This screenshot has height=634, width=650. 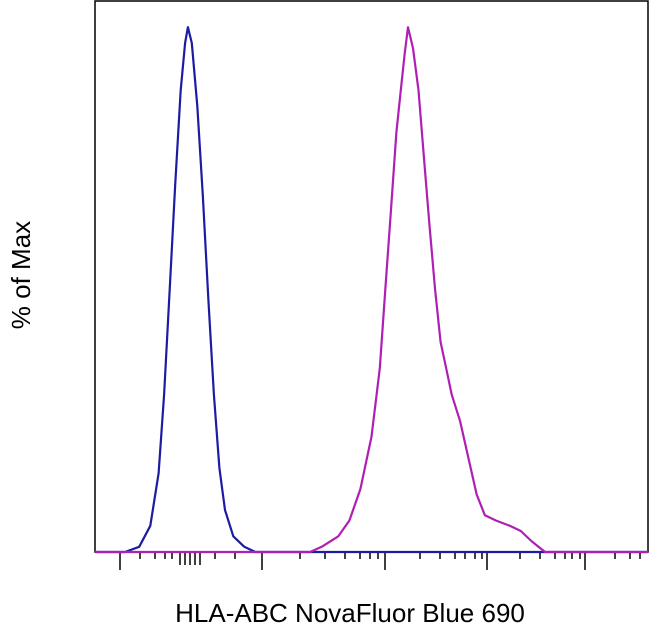 I want to click on x-tick-marks, so click(x=380, y=561).